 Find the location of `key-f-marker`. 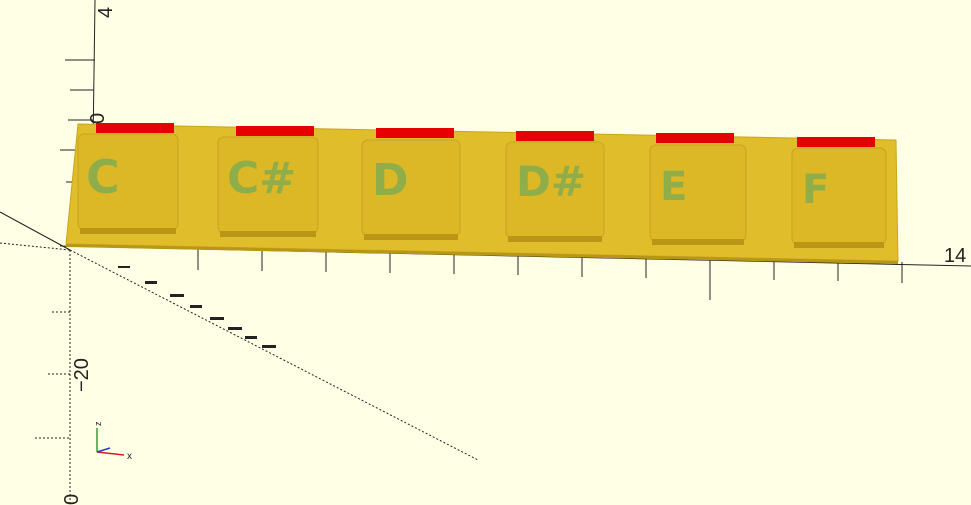

key-f-marker is located at coordinates (836, 142).